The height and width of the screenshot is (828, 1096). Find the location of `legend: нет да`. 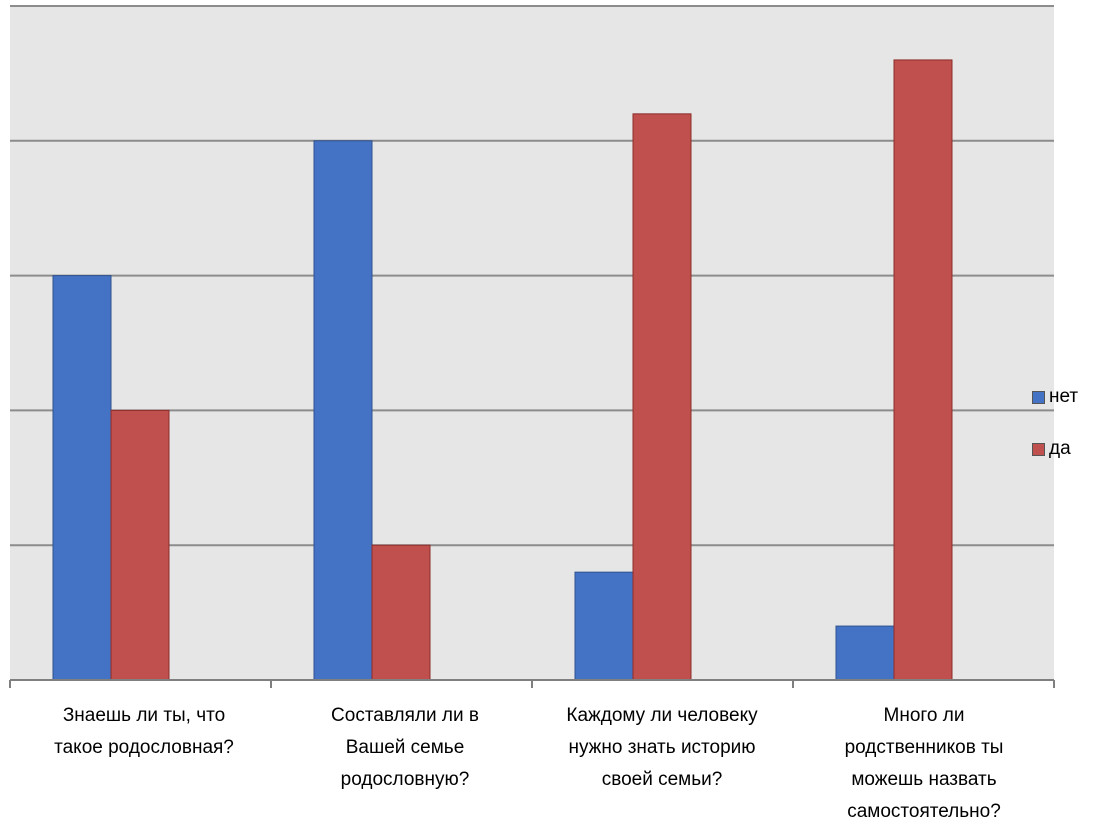

legend: нет да is located at coordinates (1055, 436).